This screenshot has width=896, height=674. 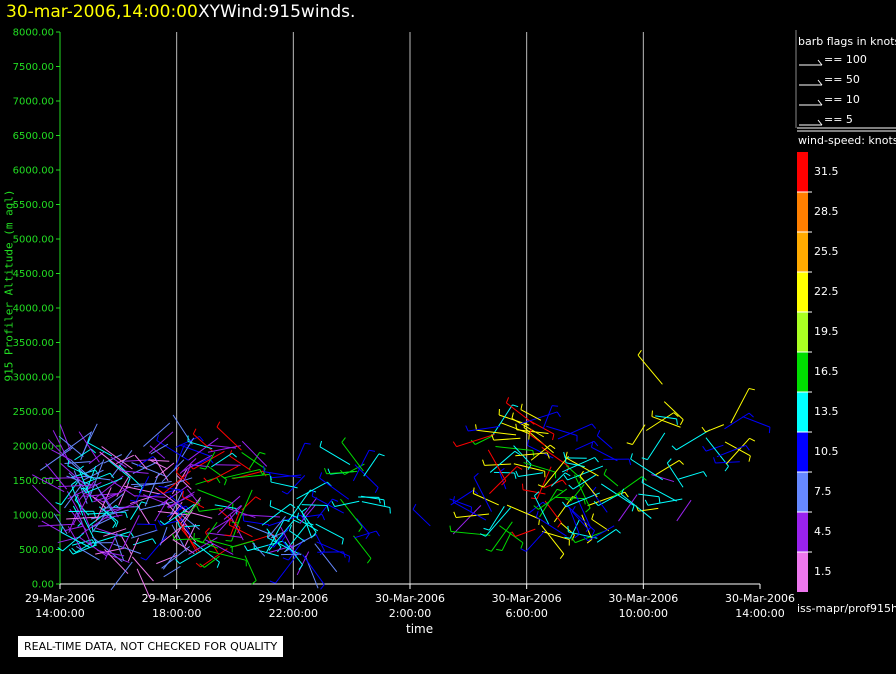 What do you see at coordinates (820, 82) in the screenshot?
I see `barb-legend-flag` at bounding box center [820, 82].